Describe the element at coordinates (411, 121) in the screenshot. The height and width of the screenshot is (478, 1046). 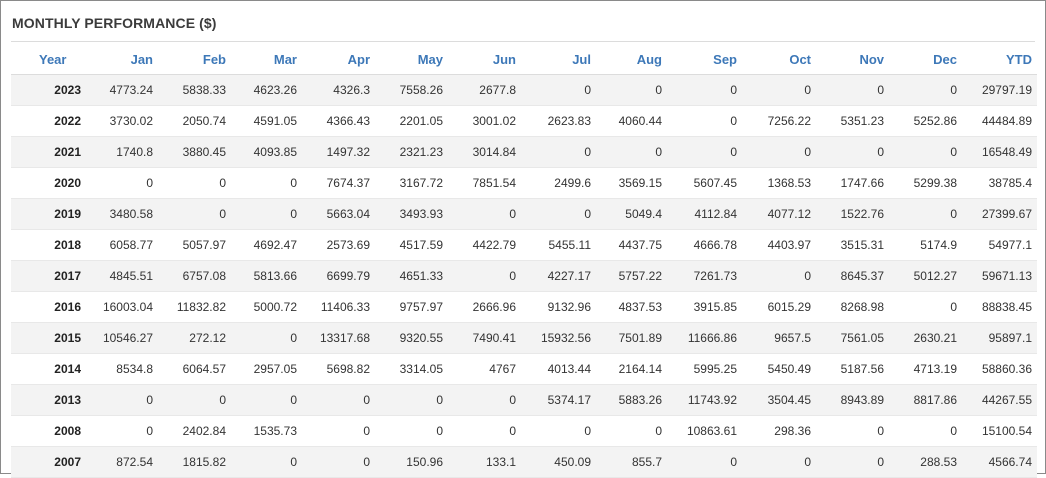
I see `value-cell: 2201.05` at that location.